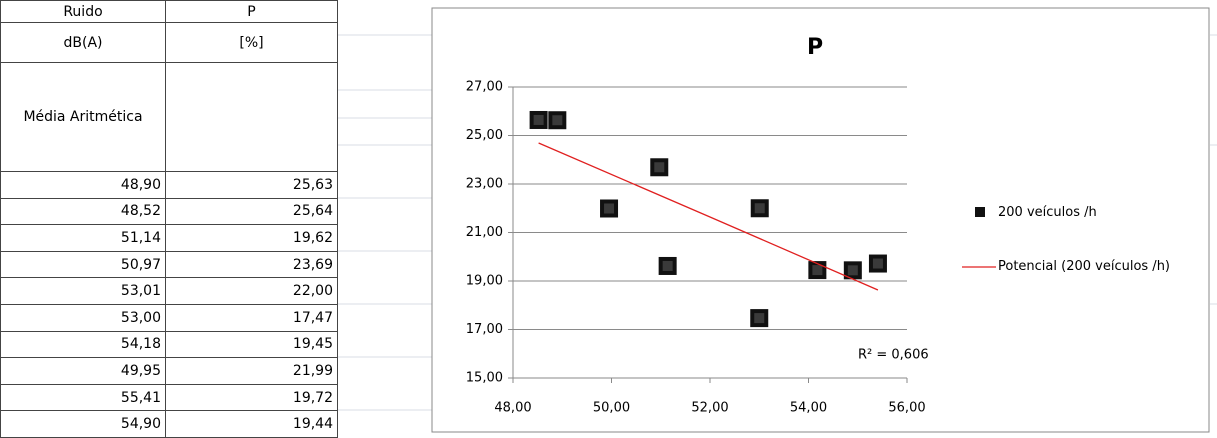 Image resolution: width=1217 pixels, height=438 pixels. What do you see at coordinates (709, 408) in the screenshot?
I see `x-tick-label: 52,00` at bounding box center [709, 408].